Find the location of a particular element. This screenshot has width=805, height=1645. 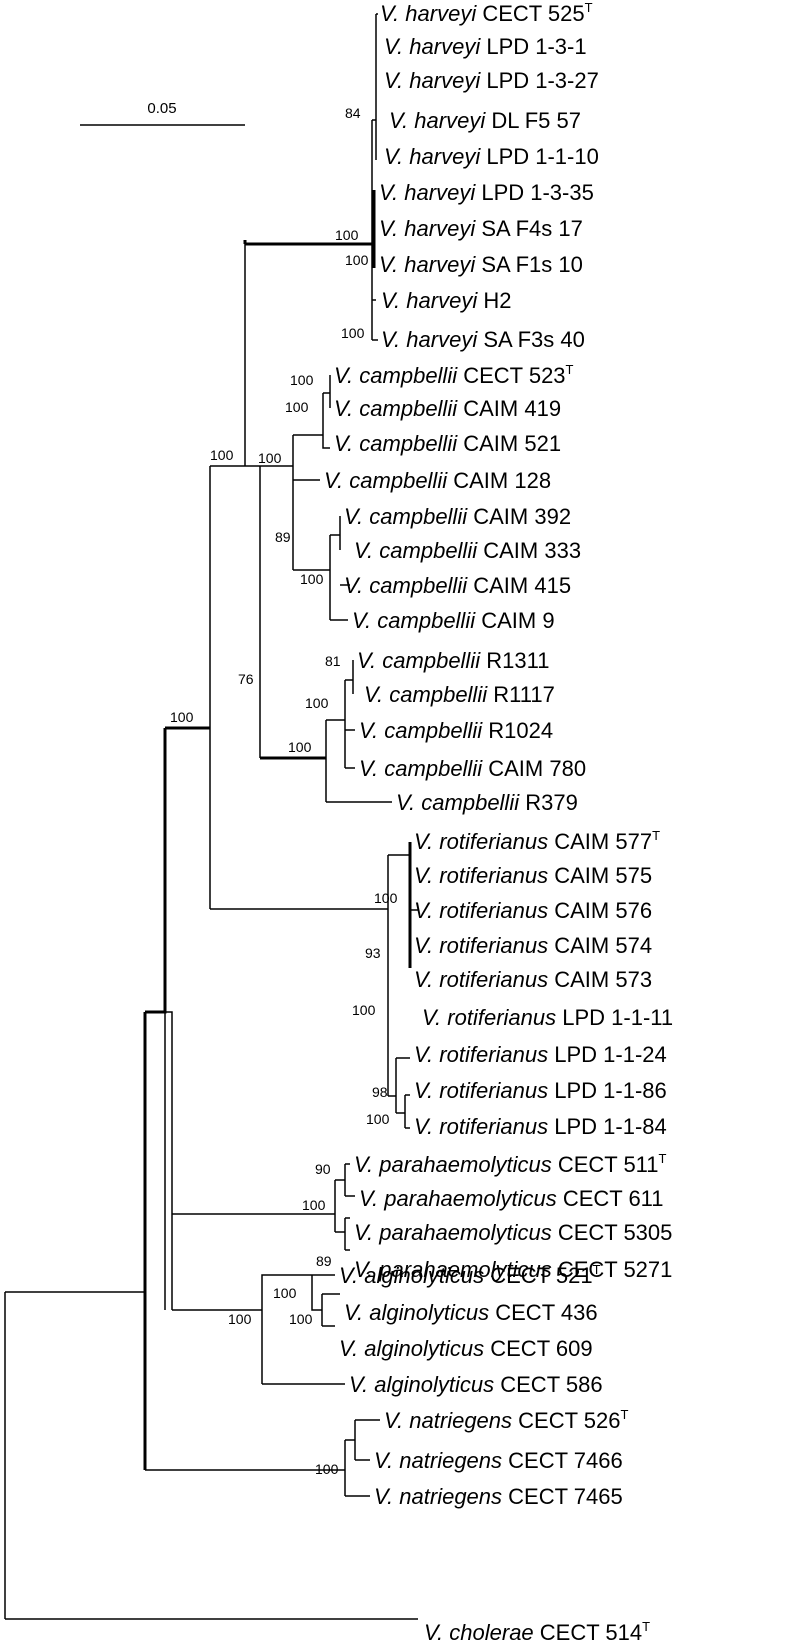

taxon-label: V. rotiferianus LPD 1-1-11 is located at coordinates (547, 1017).